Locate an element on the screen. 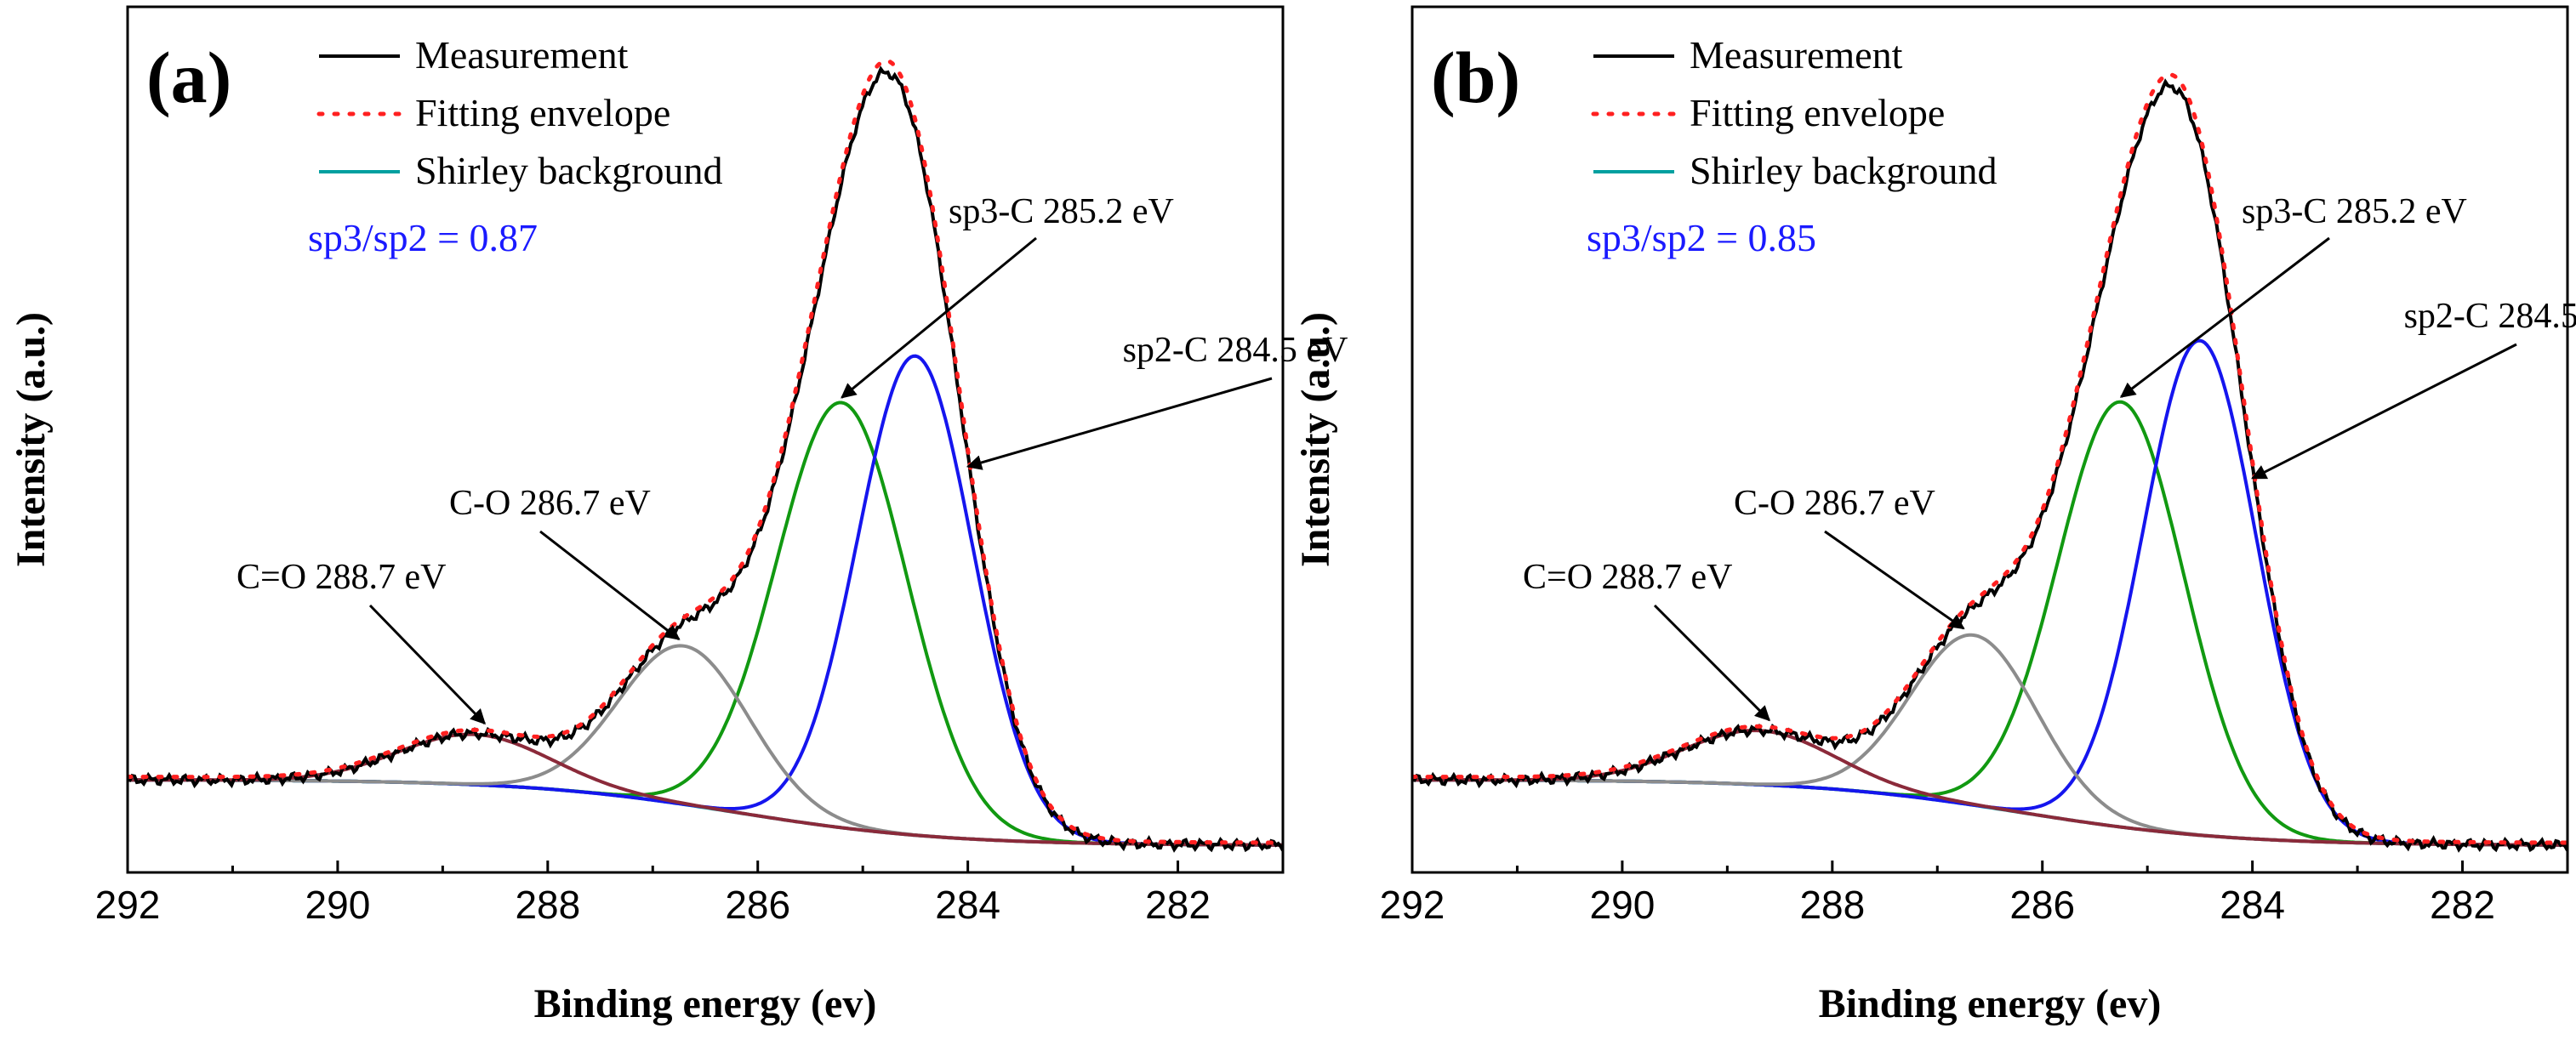 The height and width of the screenshot is (1051, 2576). sp3-sp2-ratio: sp3/sp2 = 0.85 is located at coordinates (1702, 237).